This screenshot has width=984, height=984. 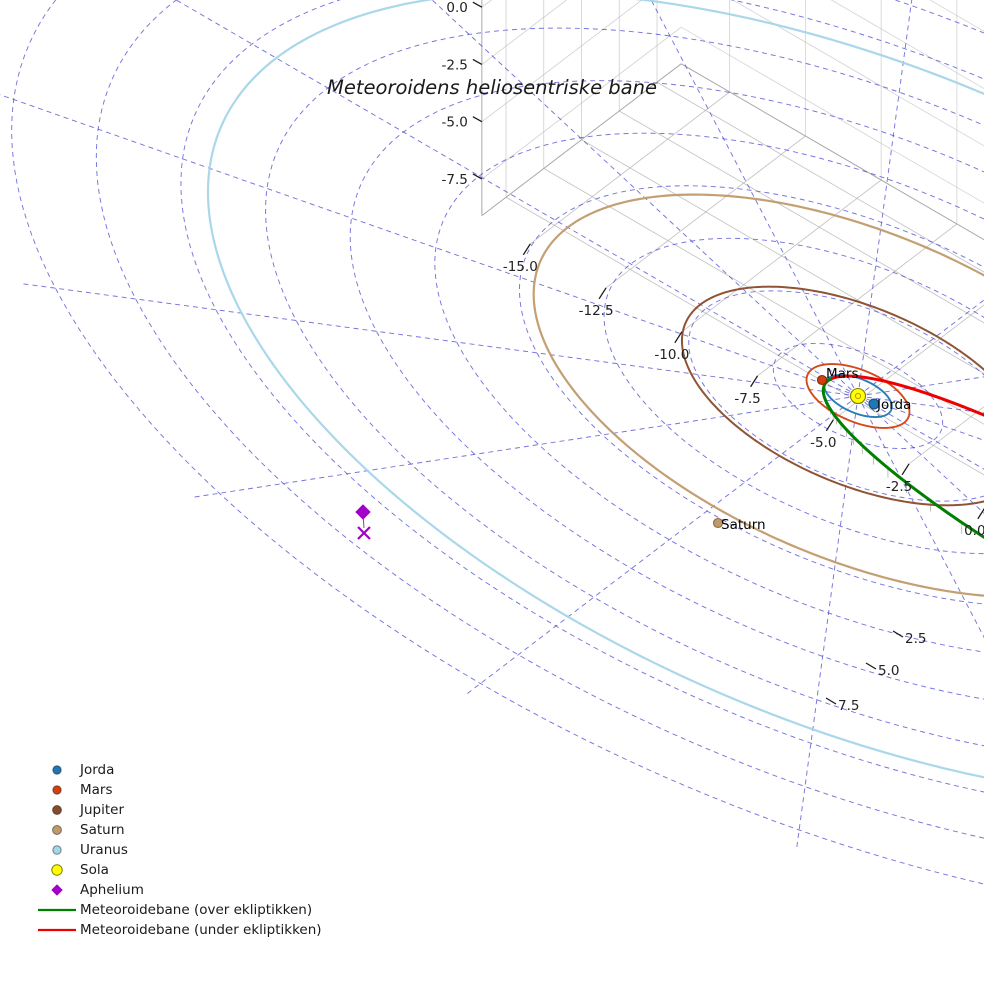 I want to click on saturn-label: Saturn, so click(x=743, y=525).